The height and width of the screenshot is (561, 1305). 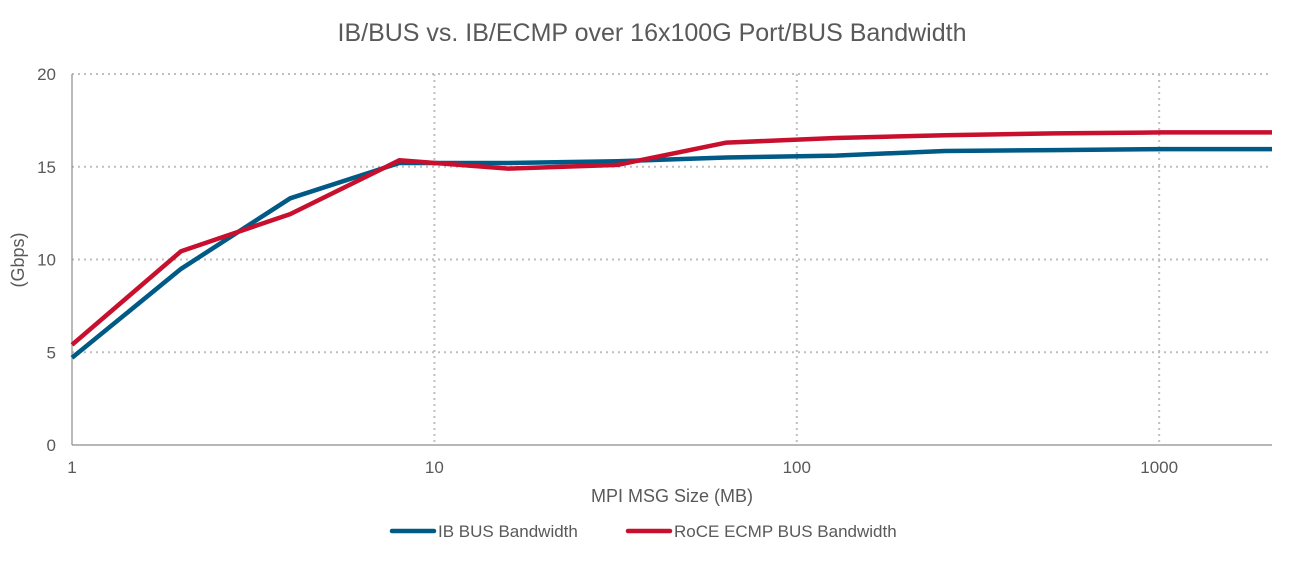 I want to click on y-tick-label: 10, so click(x=46, y=260).